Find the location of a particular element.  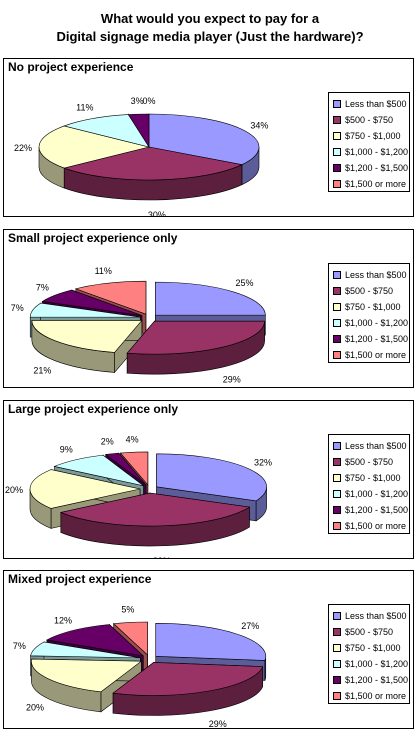

pie-title: No project experience is located at coordinates (71, 67).